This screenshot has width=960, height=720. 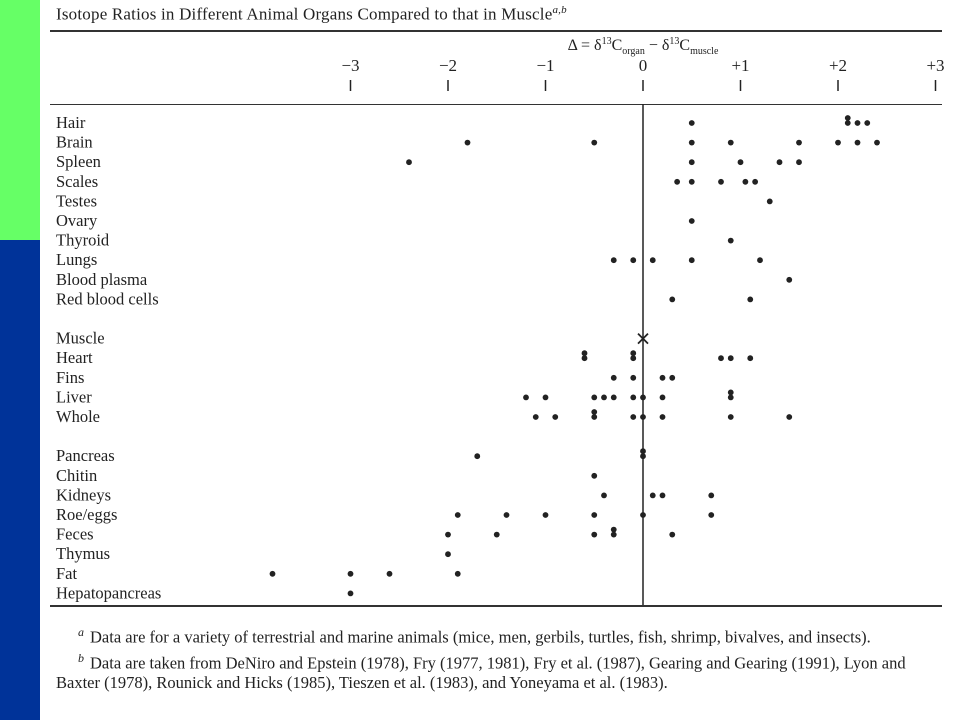 What do you see at coordinates (740, 65) in the screenshot?
I see `x-tick-label: +1` at bounding box center [740, 65].